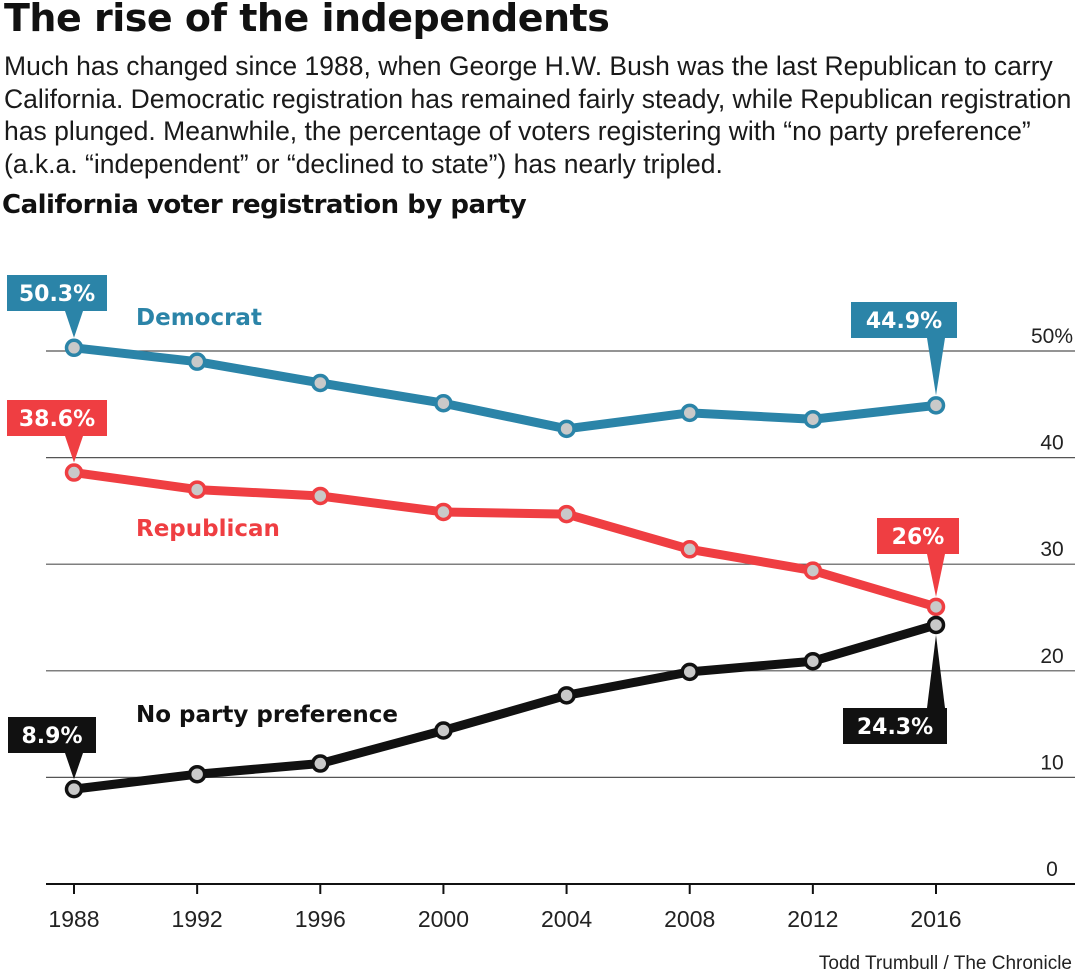 The height and width of the screenshot is (977, 1080). I want to click on y-tick-labels: 0 10 20 30 40 50%, so click(1052, 603).